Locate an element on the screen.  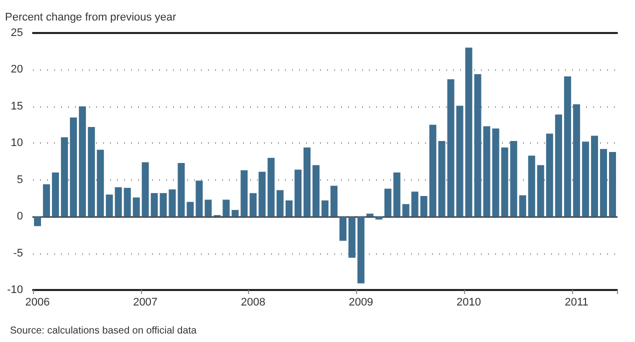
y-tick-label: 15 is located at coordinates (16, 106).